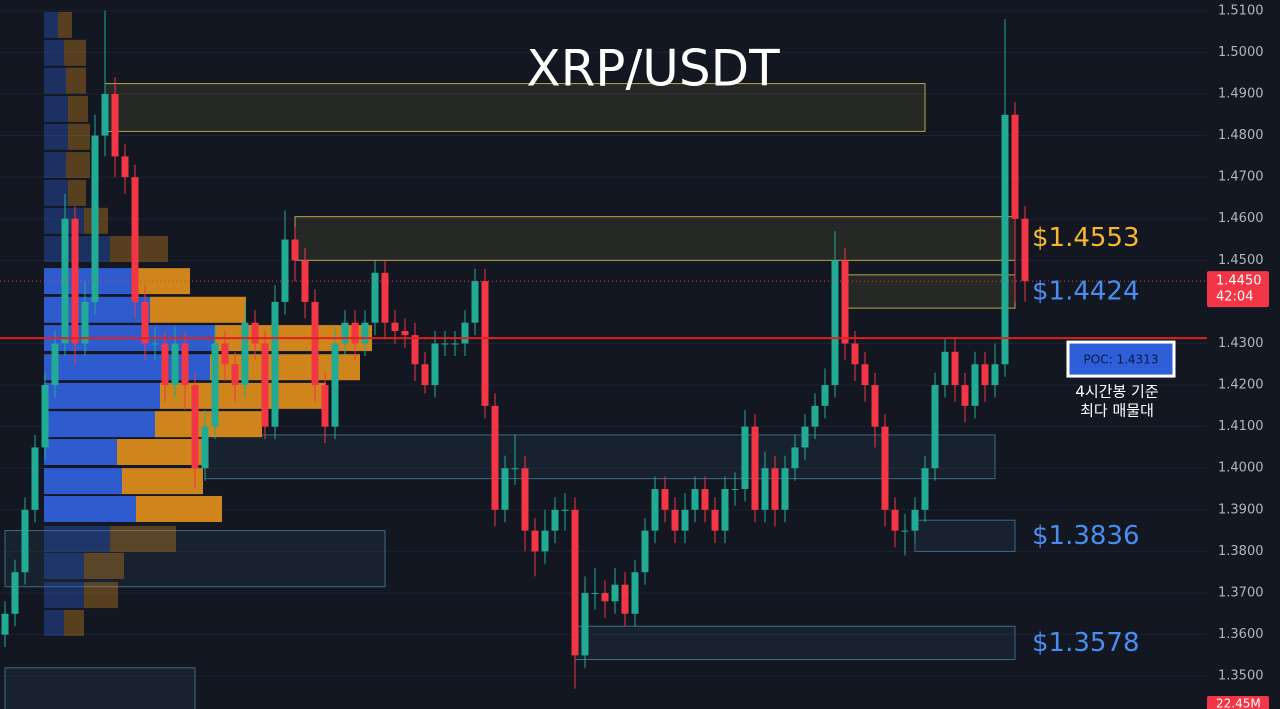 Image resolution: width=1280 pixels, height=709 pixels. I want to click on y-tick-label: 1.4200, so click(1241, 385).